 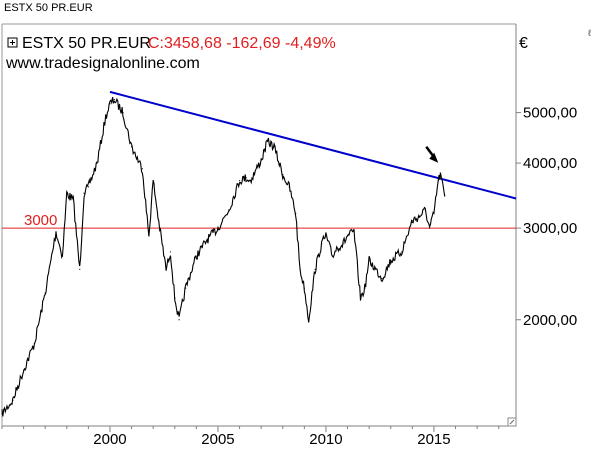 I want to click on source-url: www.tradesignalonline.com, so click(x=102, y=63).